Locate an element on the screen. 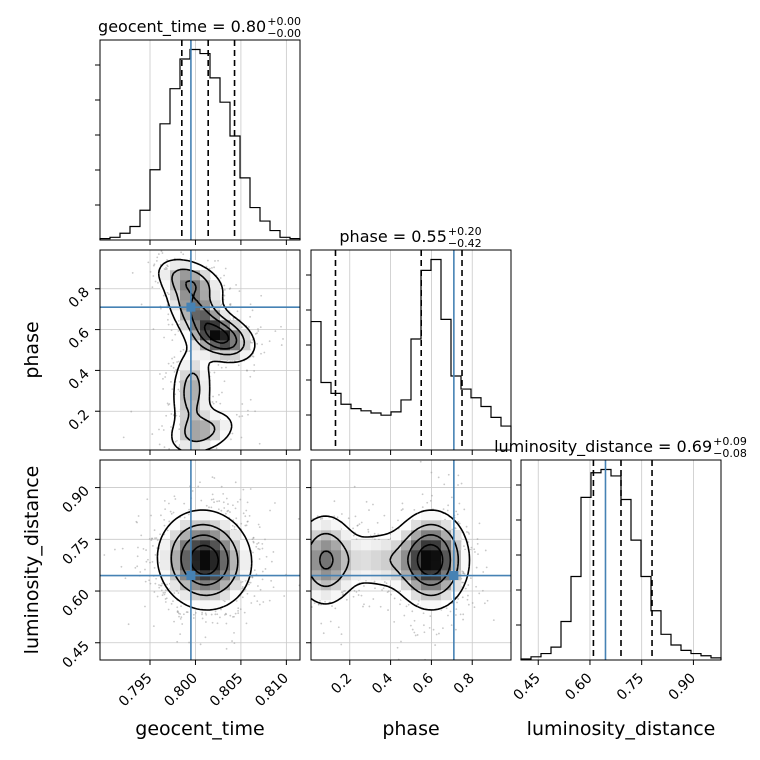 Image resolution: width=760 pixels, height=760 pixels. panel-geocent_time-vs-phase is located at coordinates (200, 361).